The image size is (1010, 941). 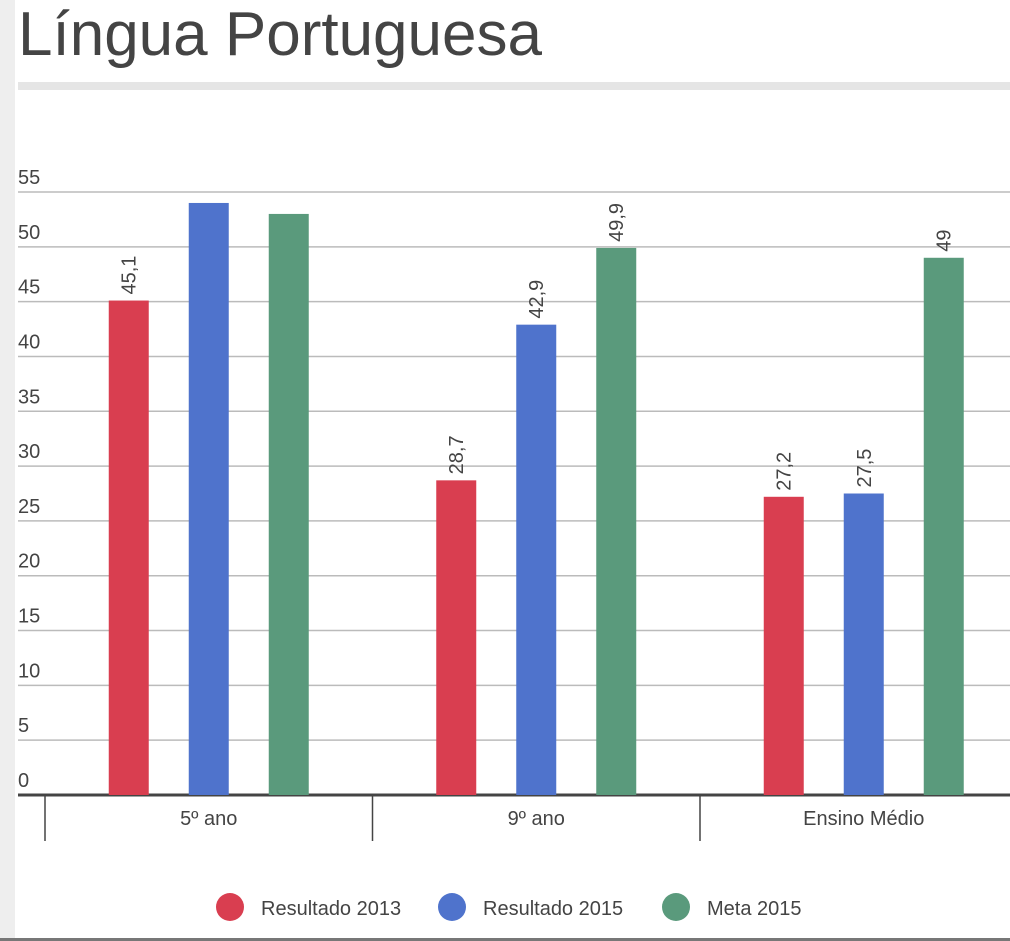 I want to click on y-tick-label: 5, so click(x=23, y=726).